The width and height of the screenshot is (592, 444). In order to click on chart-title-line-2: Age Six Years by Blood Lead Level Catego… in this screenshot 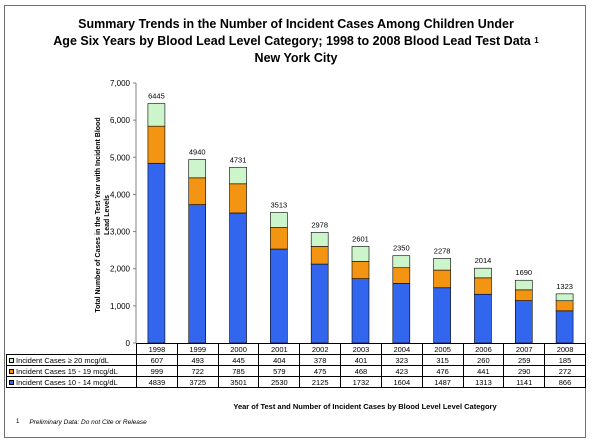, I will do `click(296, 41)`.